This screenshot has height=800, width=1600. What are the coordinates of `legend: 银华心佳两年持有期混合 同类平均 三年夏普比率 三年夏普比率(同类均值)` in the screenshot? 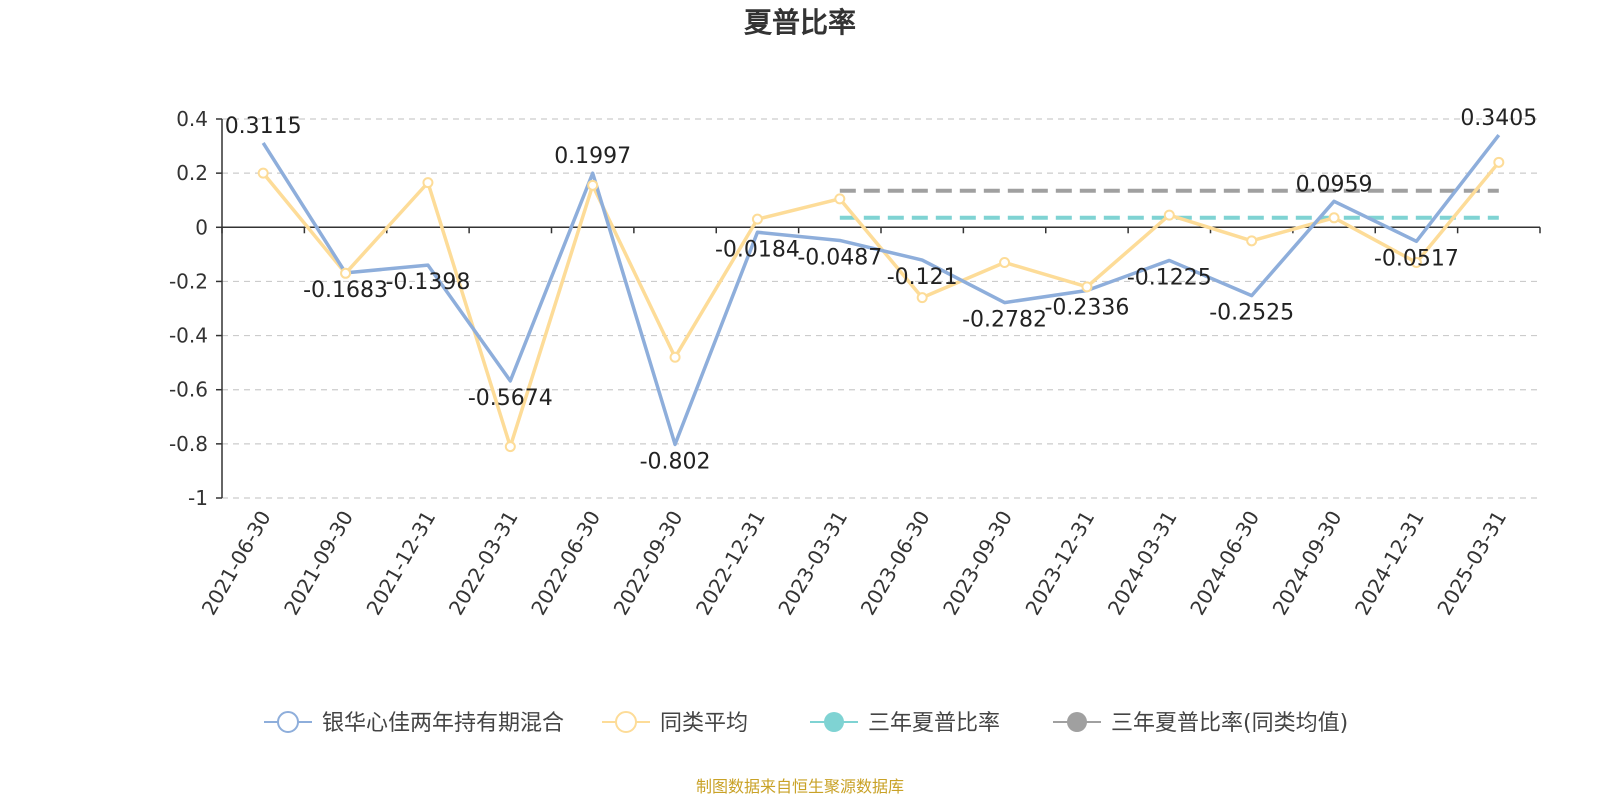 It's located at (806, 723).